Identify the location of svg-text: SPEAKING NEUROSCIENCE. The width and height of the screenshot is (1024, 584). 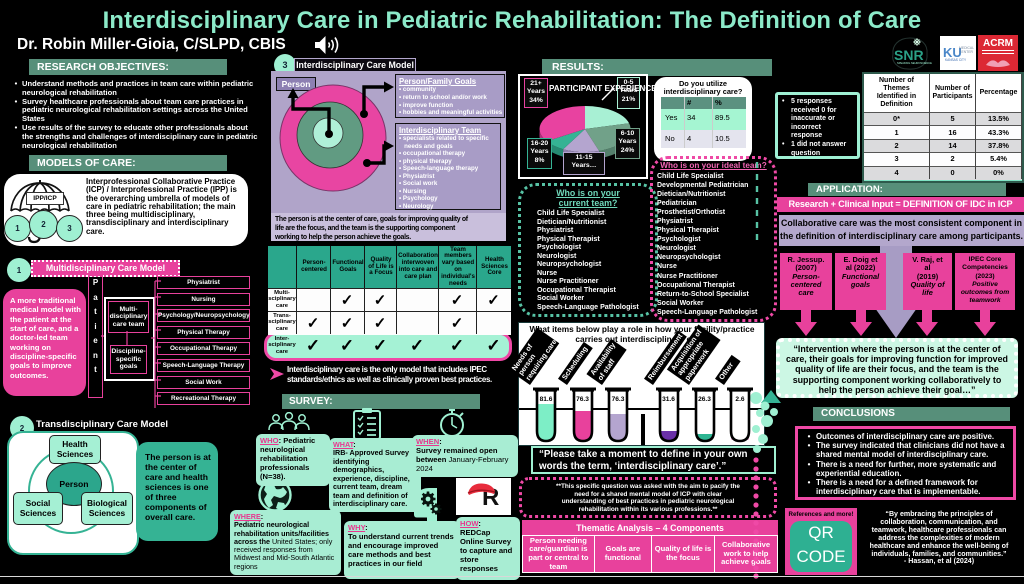
(914, 63).